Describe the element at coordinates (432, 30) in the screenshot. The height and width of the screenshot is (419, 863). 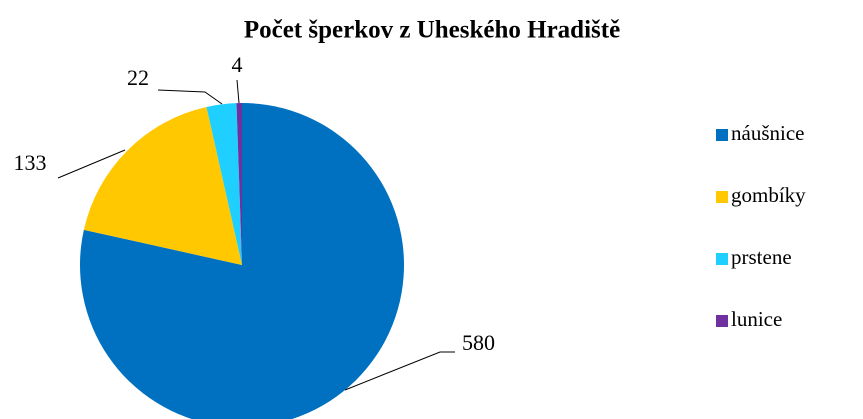
I see `chart-title: Počet šperkov z Uheského Hradiště` at that location.